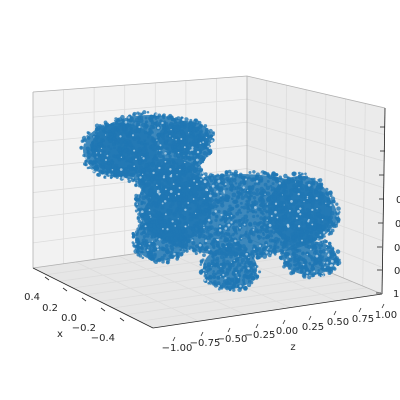 This screenshot has width=400, height=400. I want to click on y-tick-label: 0, so click(397, 224).